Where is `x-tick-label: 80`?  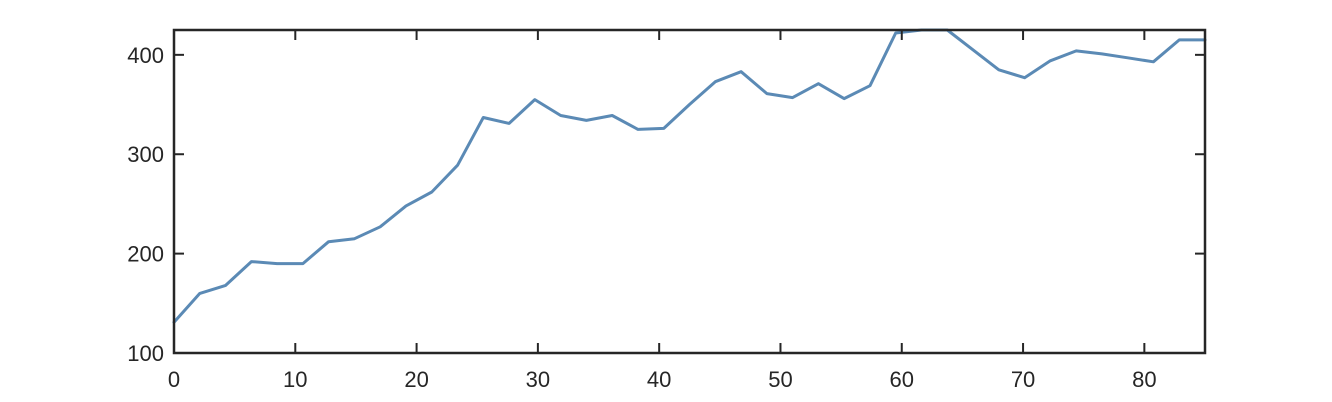 x-tick-label: 80 is located at coordinates (1144, 379).